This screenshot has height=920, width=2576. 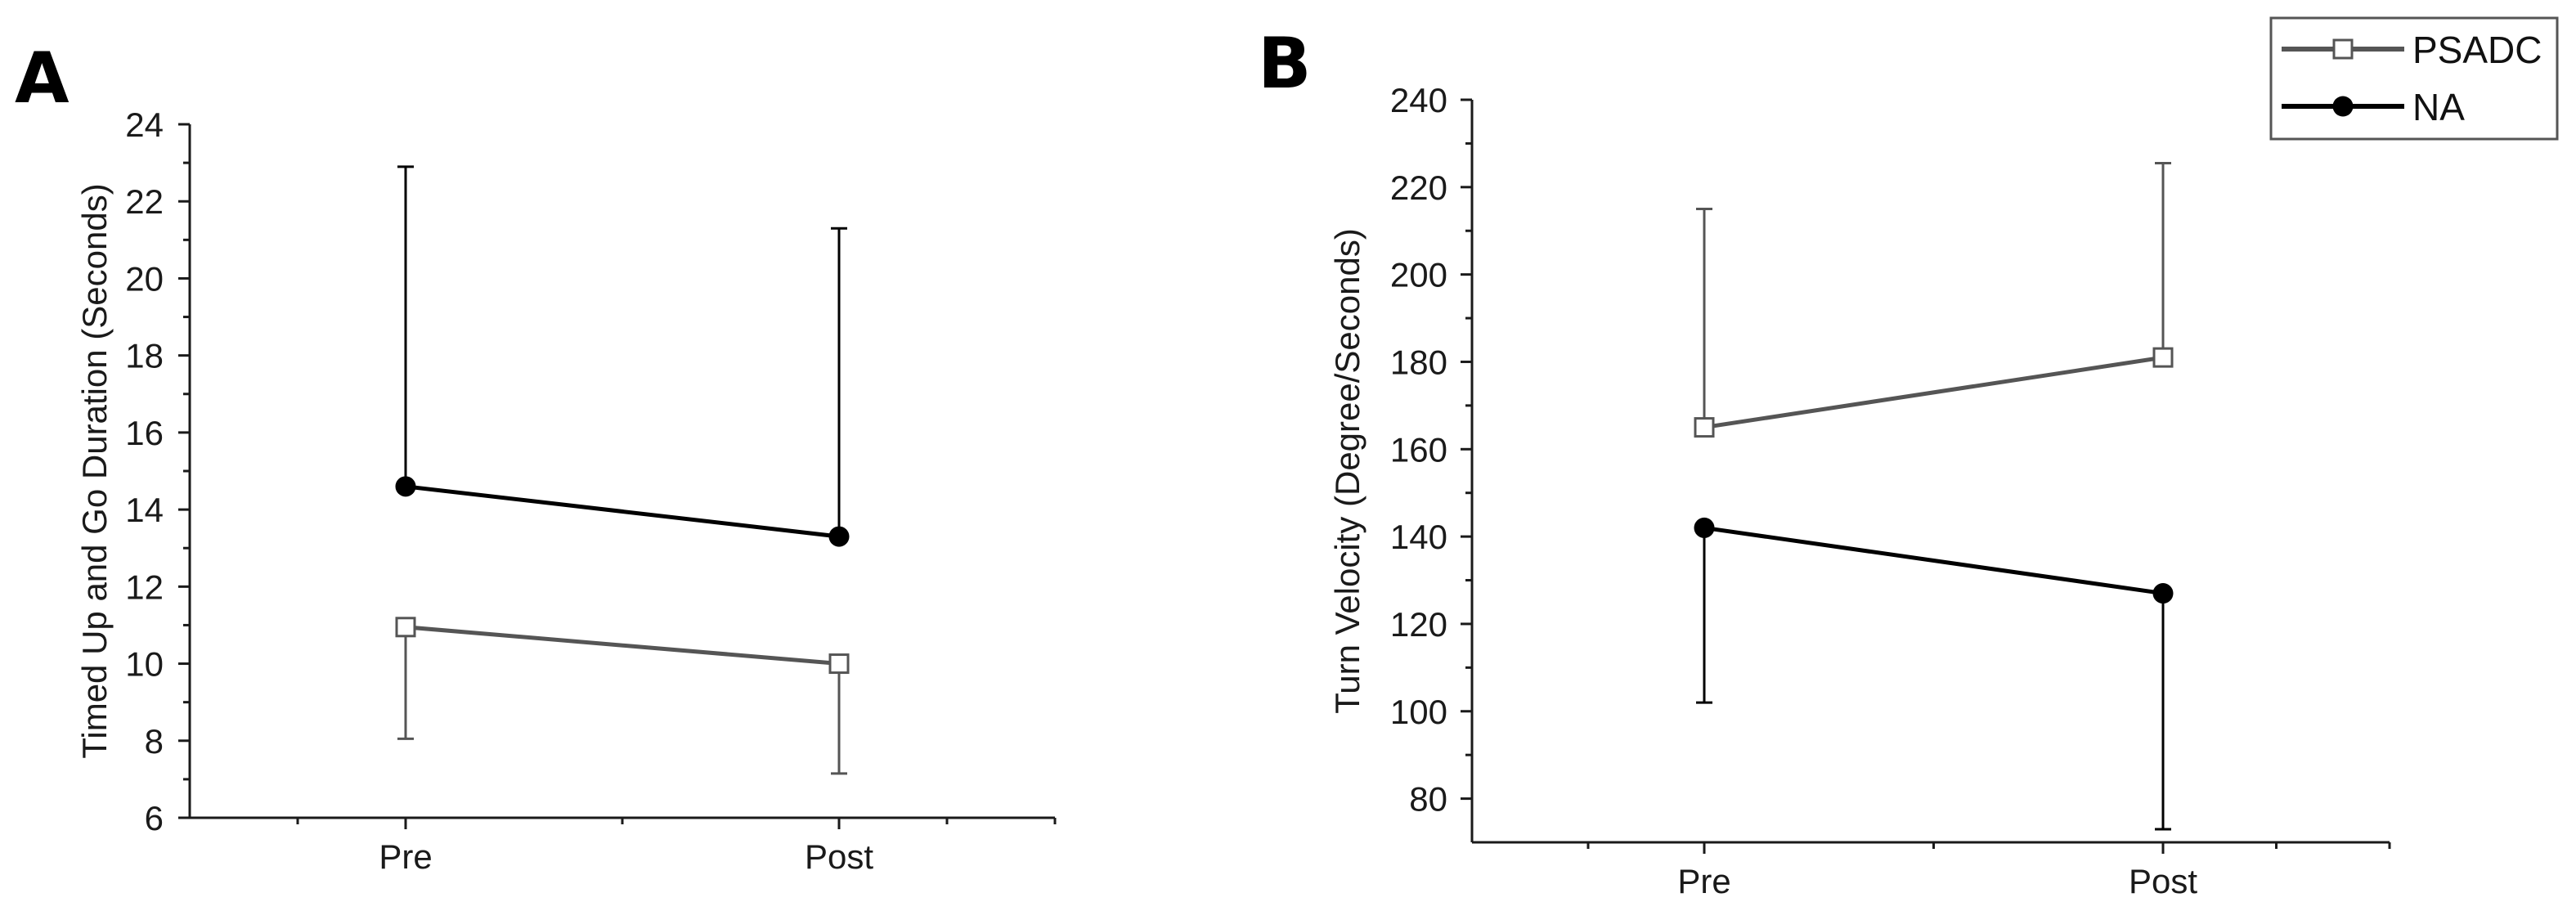 What do you see at coordinates (144, 278) in the screenshot?
I see `panel-a-y-tick-label: 20` at bounding box center [144, 278].